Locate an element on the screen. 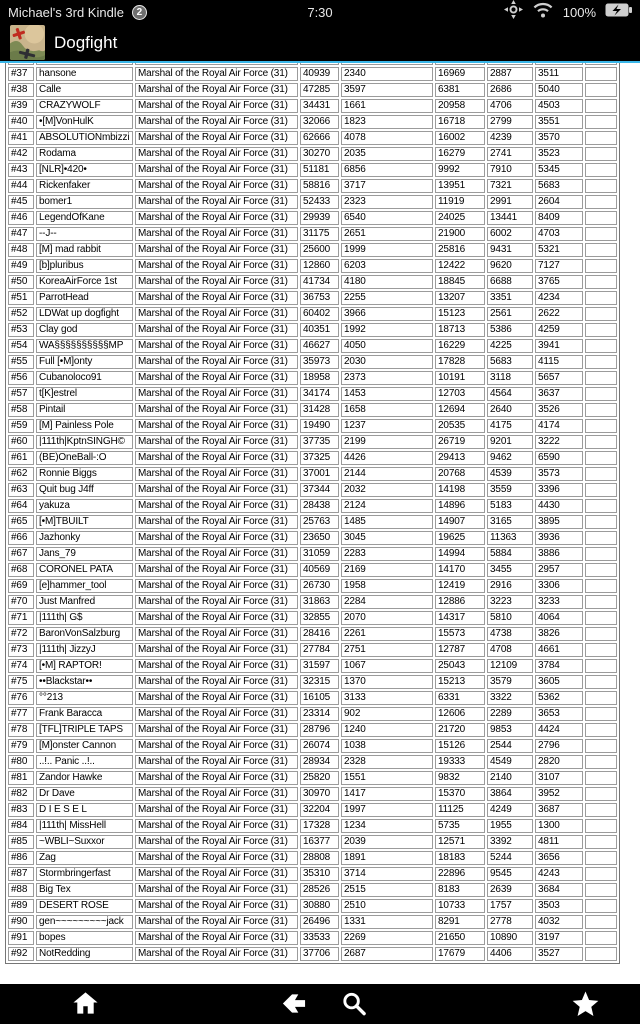  cell-player-name: NotRedding is located at coordinates (84, 953).